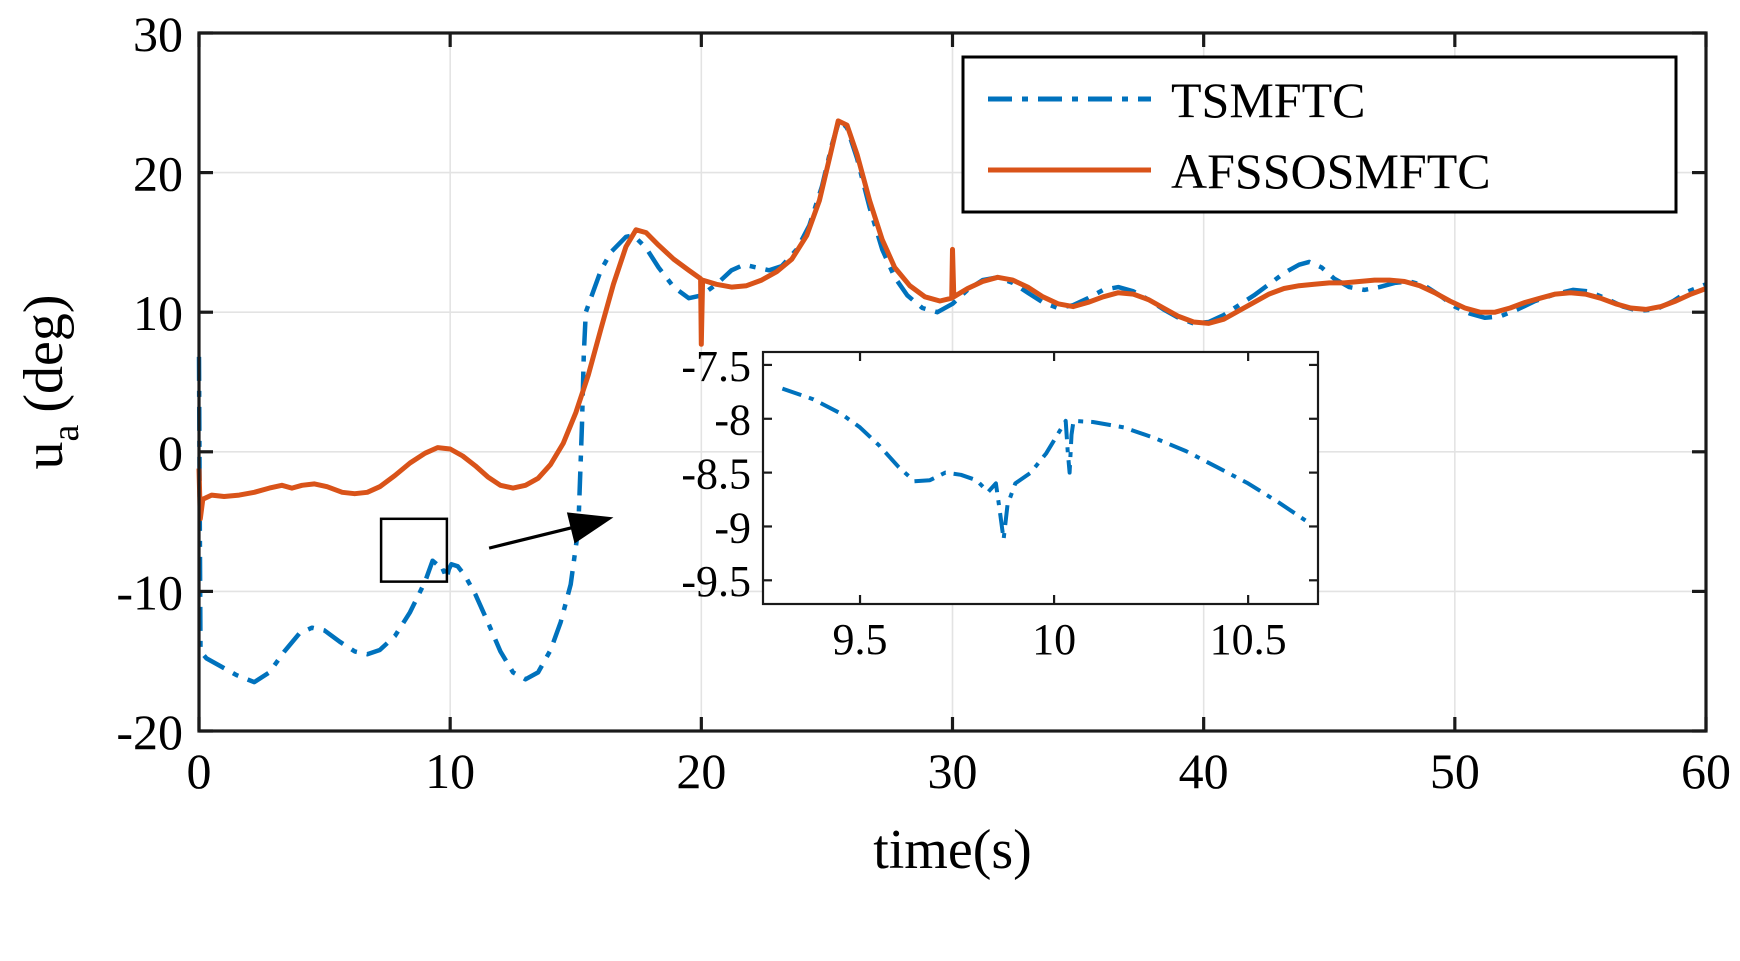 This screenshot has height=961, width=1740. I want to click on inset-x-tick-label: 9.5, so click(860, 639).